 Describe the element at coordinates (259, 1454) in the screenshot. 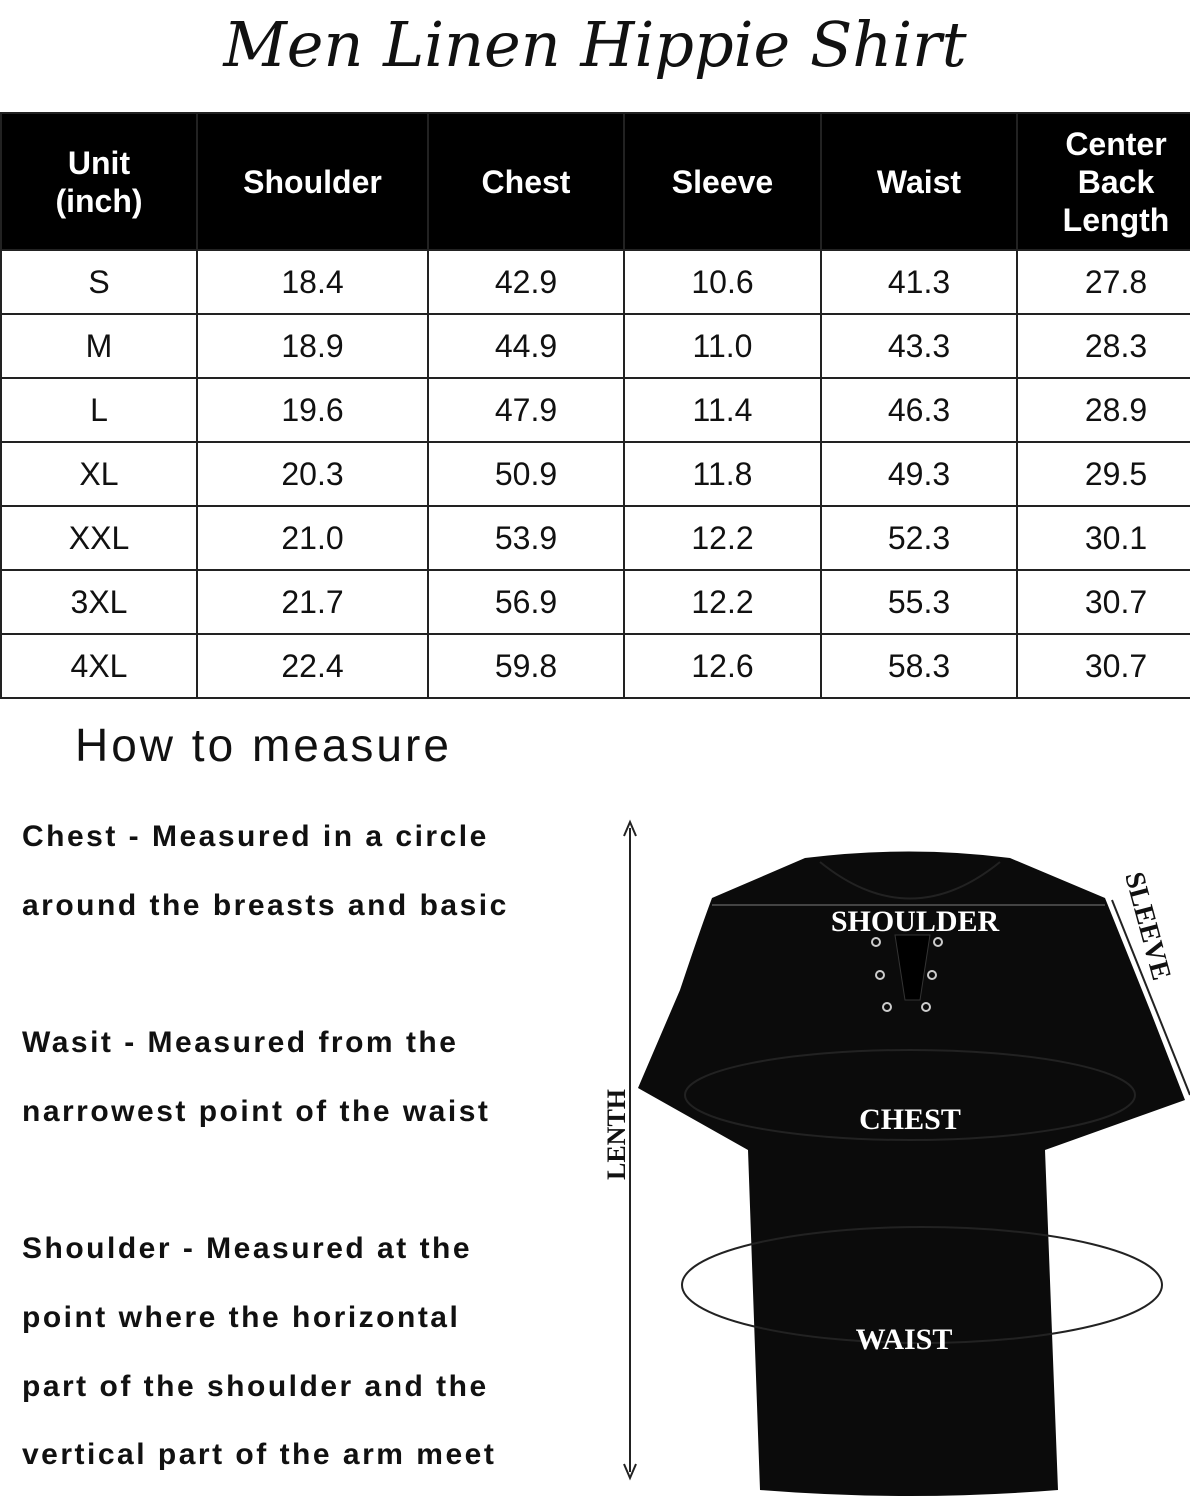

I see `description-line: vertical part of the arm meet` at that location.